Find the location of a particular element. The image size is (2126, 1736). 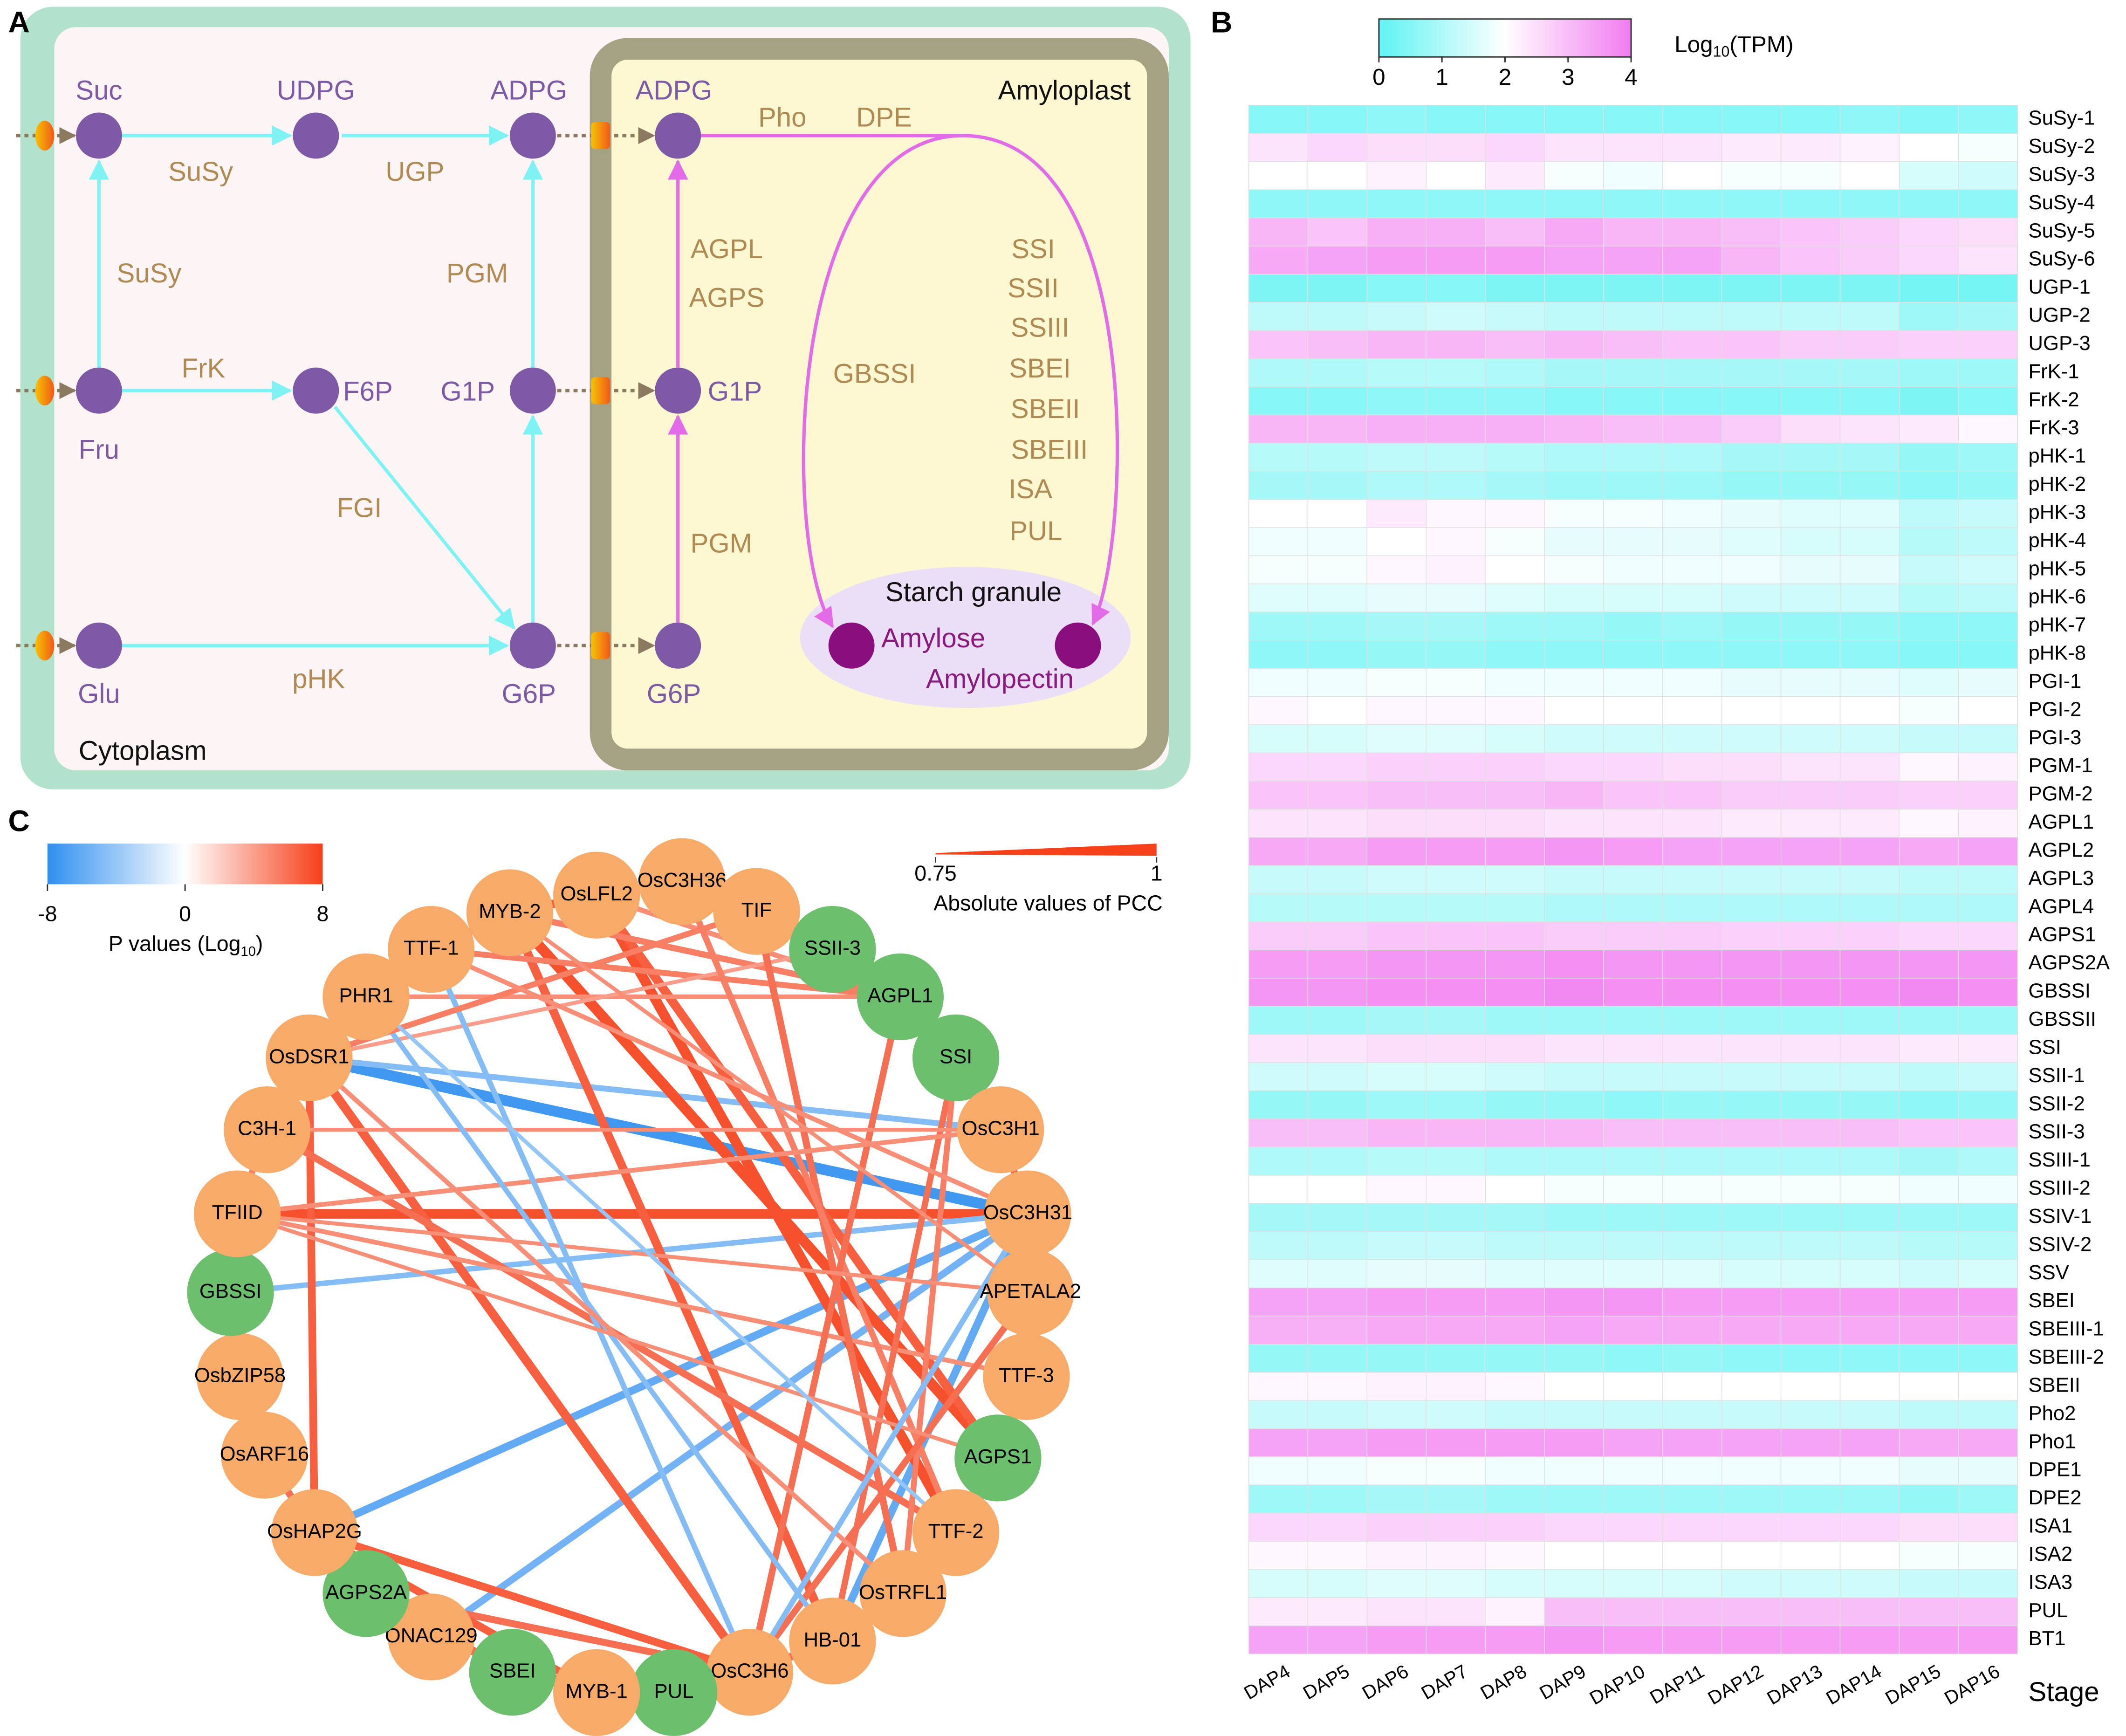

colorbar-title: Log10(TPM) is located at coordinates (1733, 46).